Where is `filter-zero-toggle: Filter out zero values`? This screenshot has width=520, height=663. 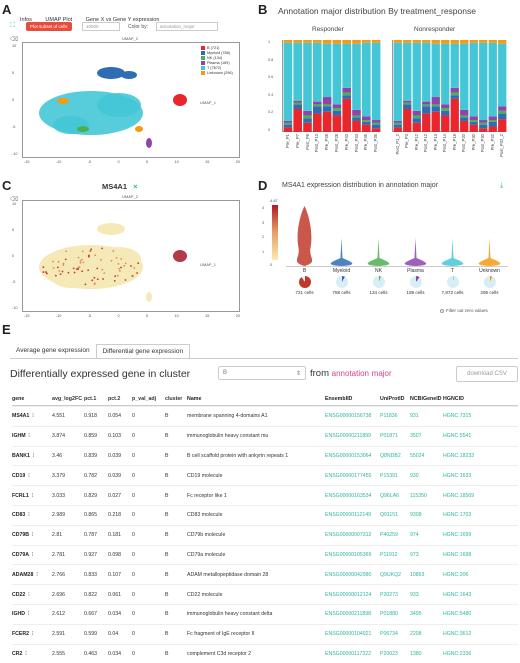
filter-zero-toggle: Filter out zero values is located at coordinates (464, 310).